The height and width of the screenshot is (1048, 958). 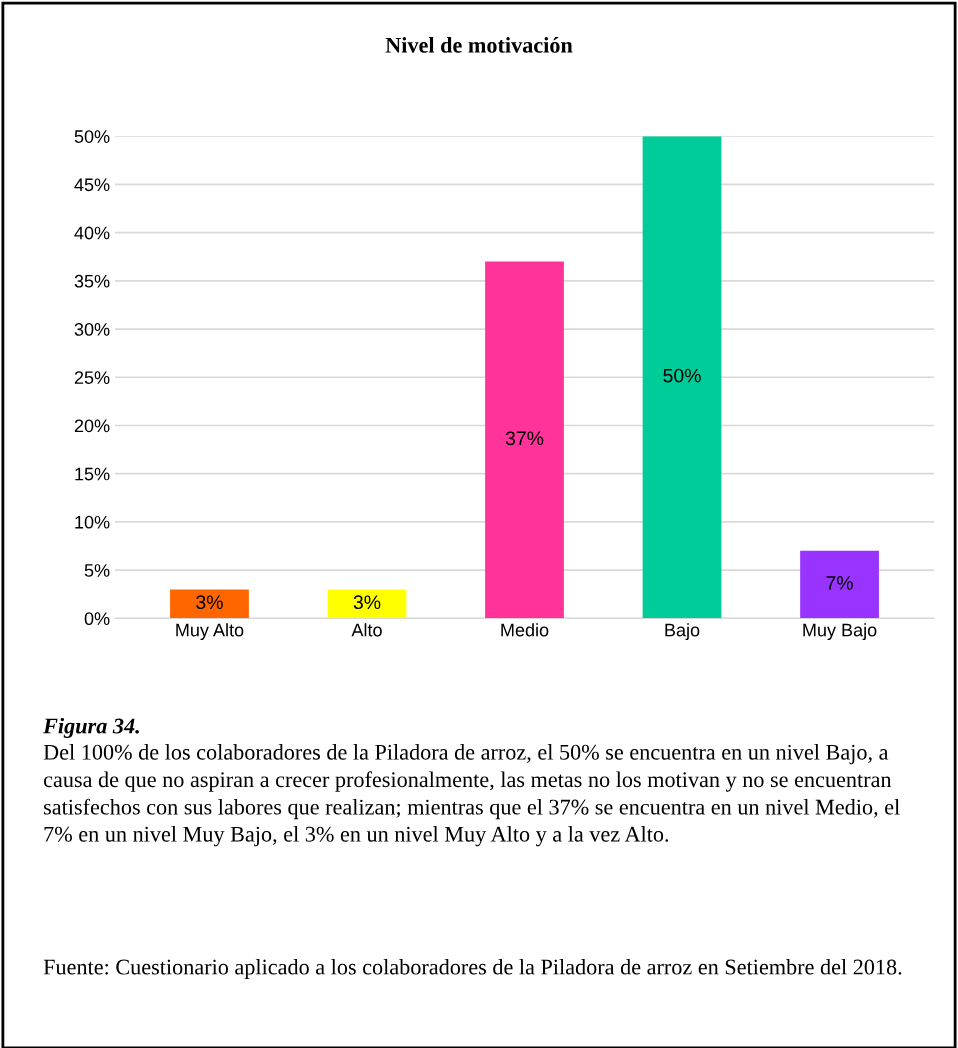 I want to click on y-tick-label: 35%, so click(x=92, y=281).